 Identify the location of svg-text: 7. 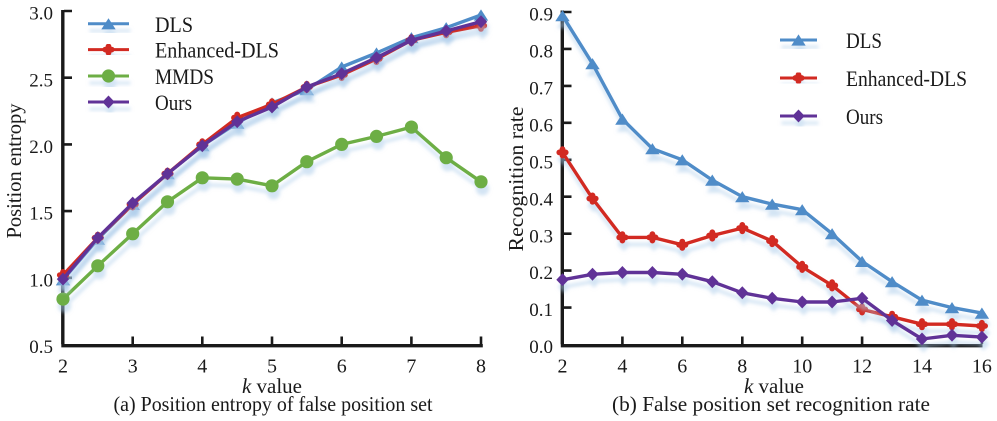
(411, 367).